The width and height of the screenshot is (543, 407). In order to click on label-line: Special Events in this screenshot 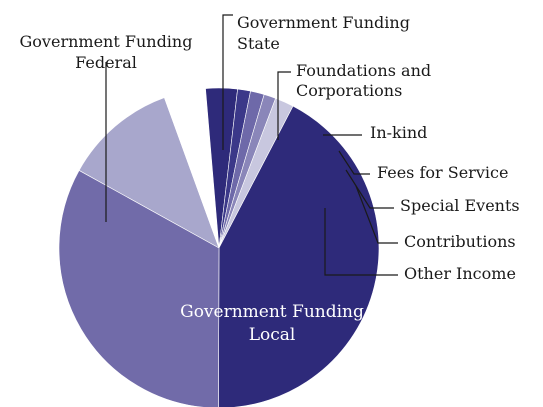, I will do `click(460, 205)`.